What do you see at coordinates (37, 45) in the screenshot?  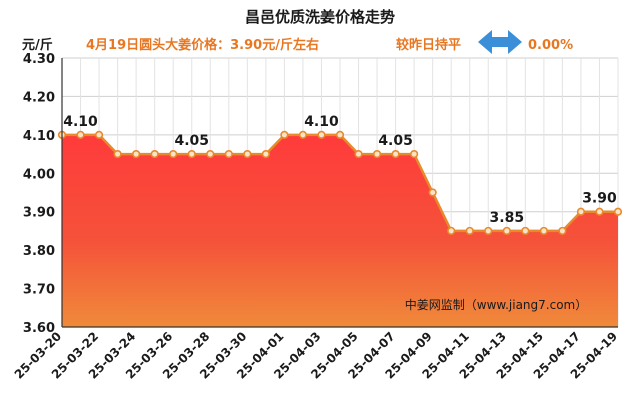 I see `unit-label: 元/斤` at bounding box center [37, 45].